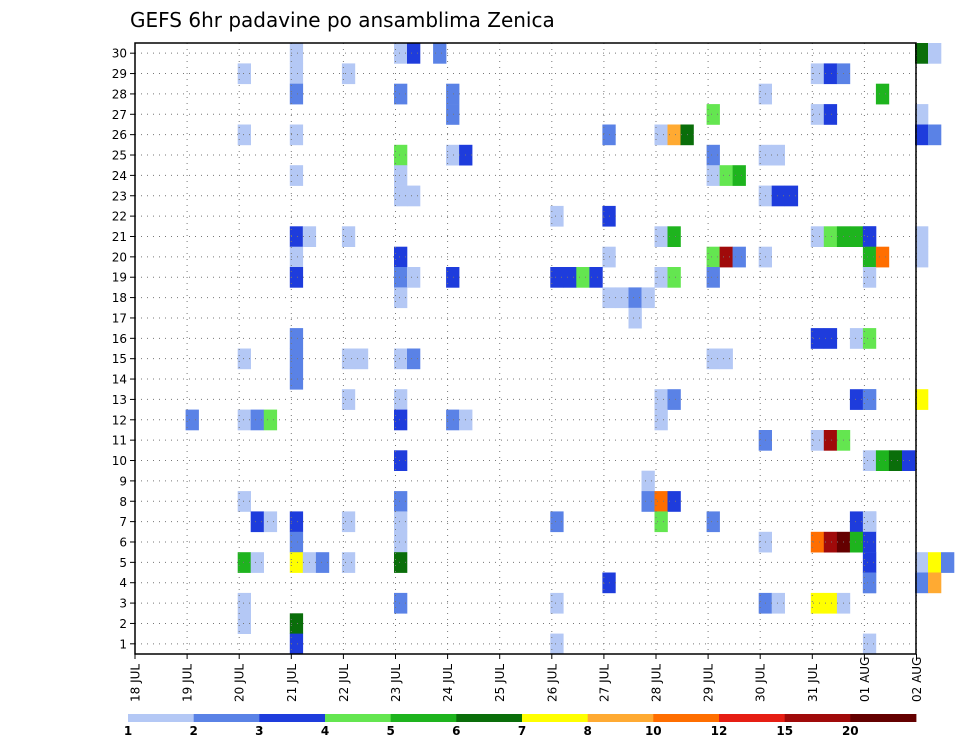 The image size is (960, 742). Describe the element at coordinates (259, 731) in the screenshot. I see `colorbar-label: 3` at that location.